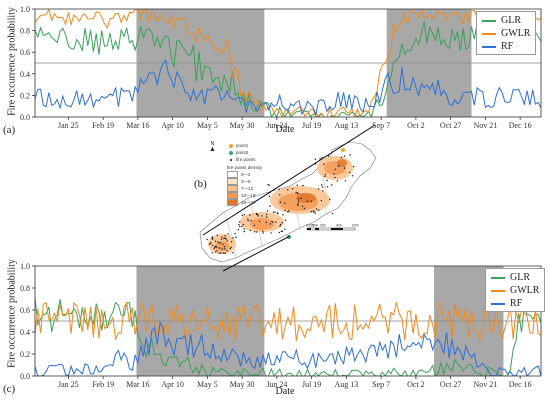  Describe the element at coordinates (12, 61) in the screenshot. I see `panel-a-ylabel: Fire occurrence probability` at that location.